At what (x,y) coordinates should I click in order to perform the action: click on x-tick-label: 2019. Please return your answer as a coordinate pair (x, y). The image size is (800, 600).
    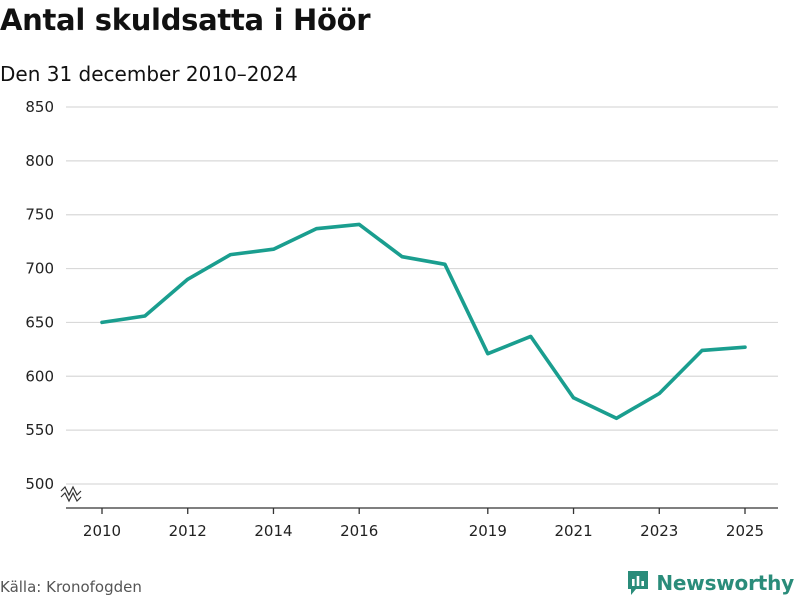
    Looking at the image, I should click on (488, 531).